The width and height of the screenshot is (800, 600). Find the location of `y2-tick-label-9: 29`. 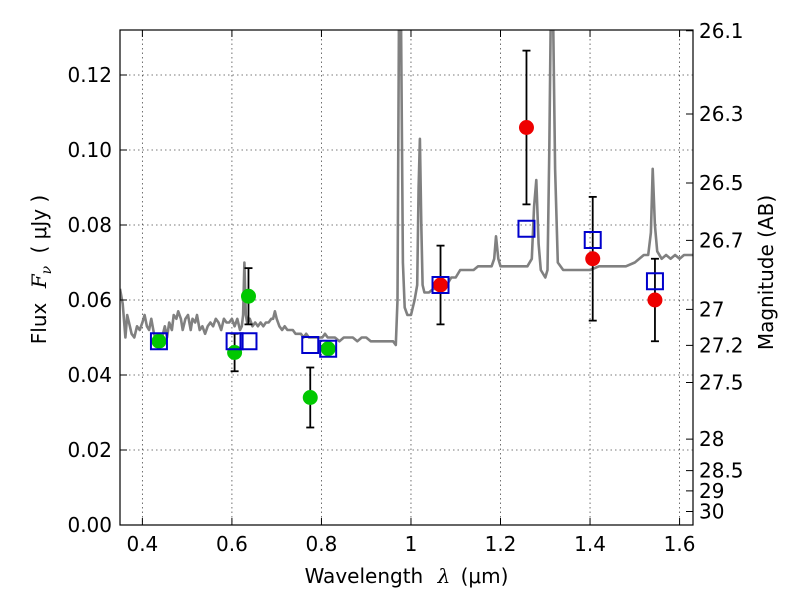

y2-tick-label-9: 29 is located at coordinates (711, 491).